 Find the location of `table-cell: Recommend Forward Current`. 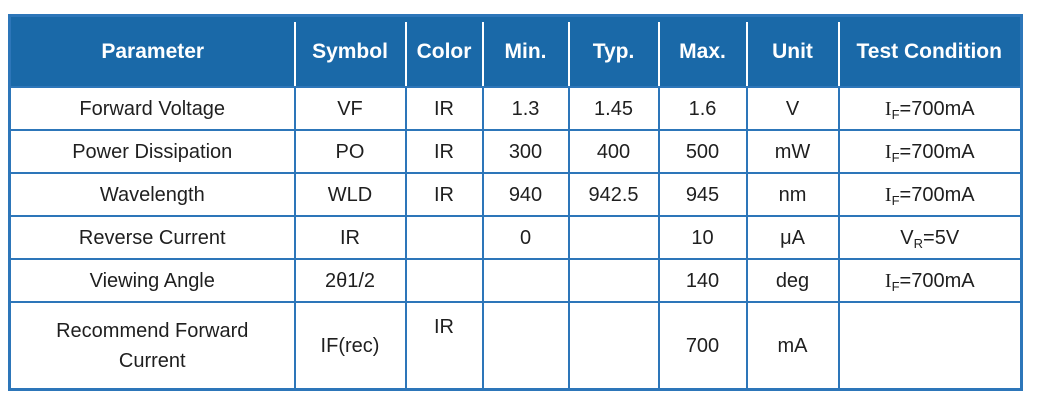

table-cell: Recommend Forward Current is located at coordinates (152, 346).